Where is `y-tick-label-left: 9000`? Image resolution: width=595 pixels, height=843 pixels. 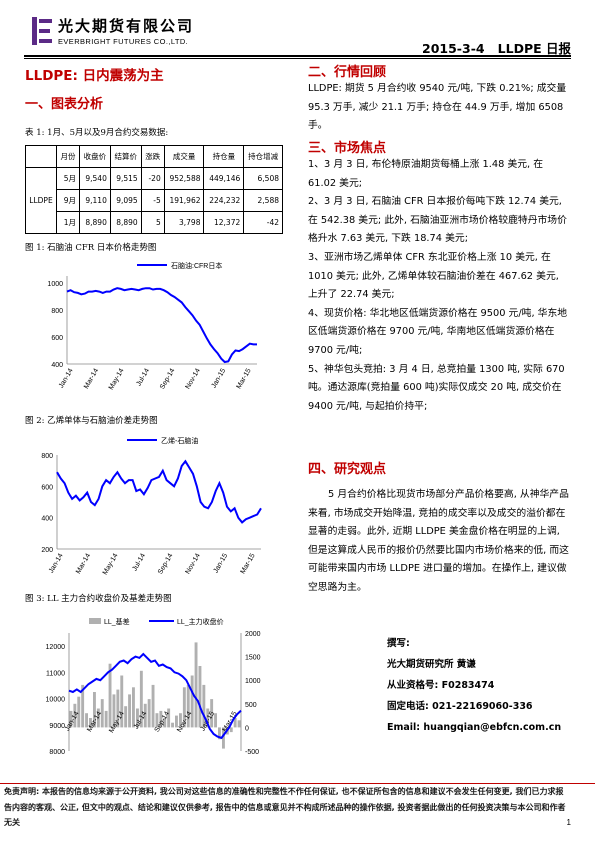 y-tick-label-left: 9000 is located at coordinates (57, 726).